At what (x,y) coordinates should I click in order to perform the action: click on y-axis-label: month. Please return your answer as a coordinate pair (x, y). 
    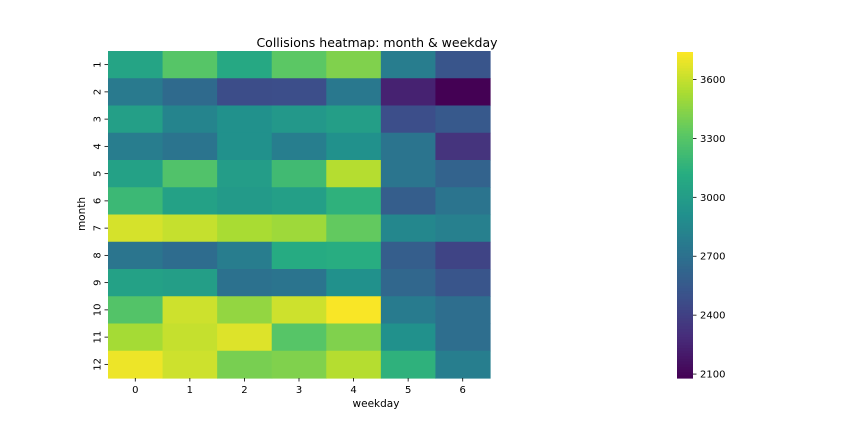
    Looking at the image, I should click on (82, 214).